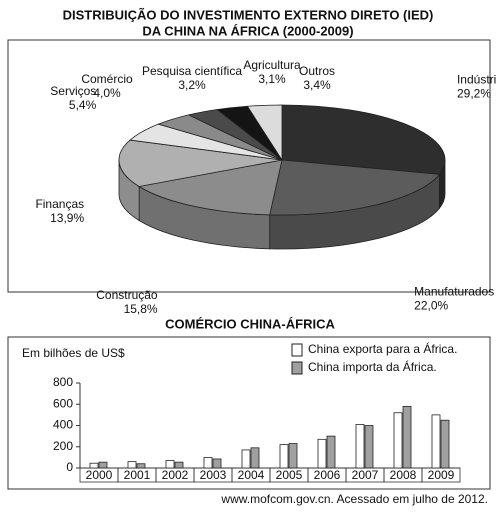 This screenshot has height=515, width=496. I want to click on slice-label: Comércio, so click(107, 79).